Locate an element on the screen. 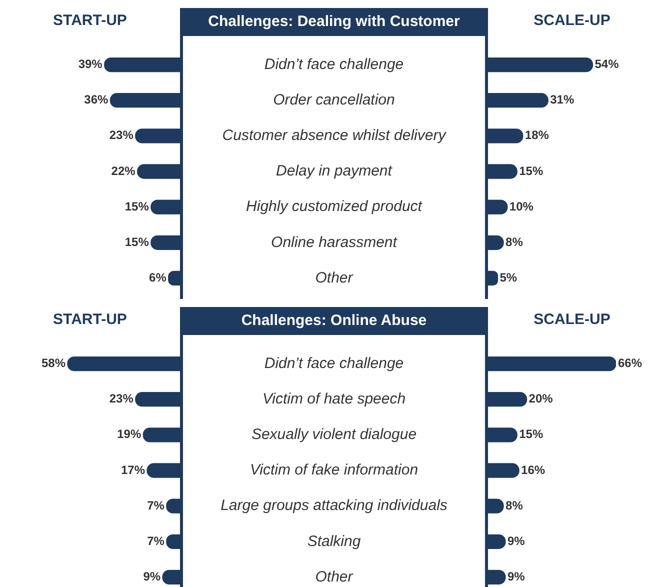 This screenshot has height=587, width=656. text: Challenges: Dealing with Customer is located at coordinates (334, 22).